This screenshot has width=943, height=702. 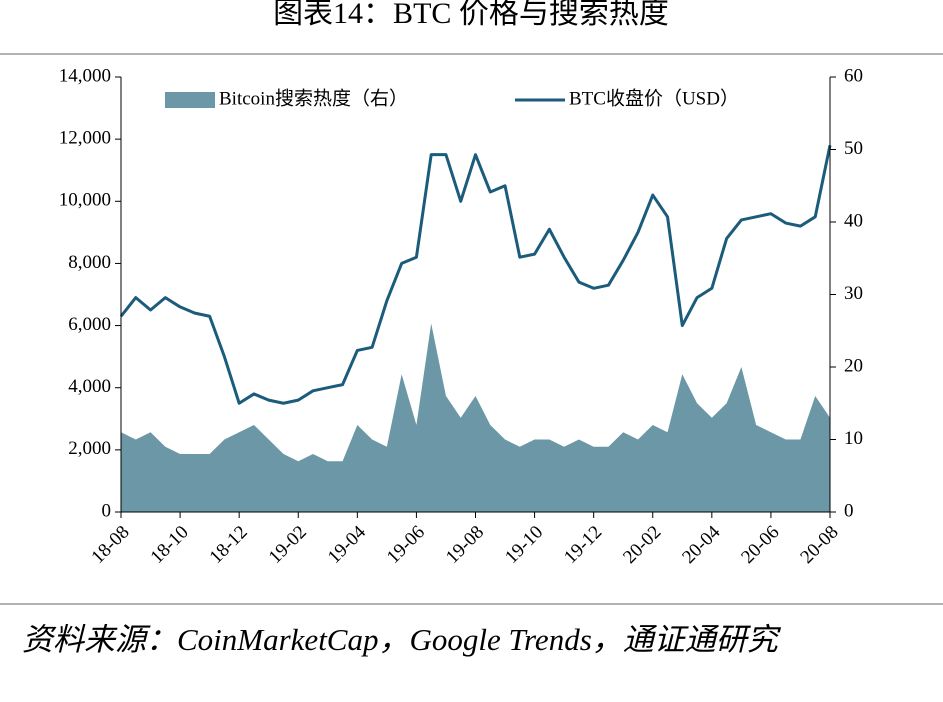 I want to click on x-tick-label: 19-04, so click(x=347, y=544).